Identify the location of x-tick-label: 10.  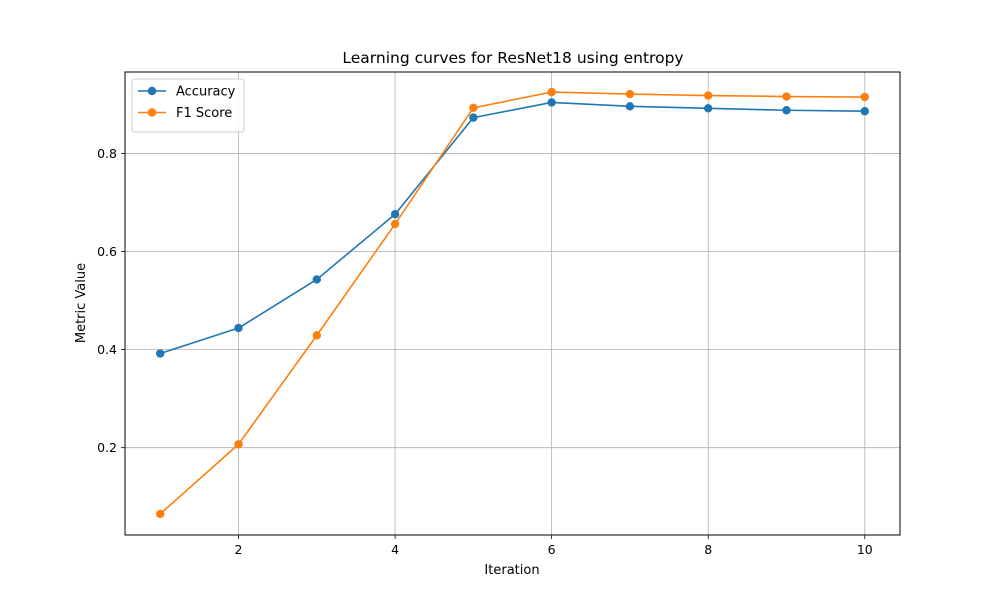
(865, 549).